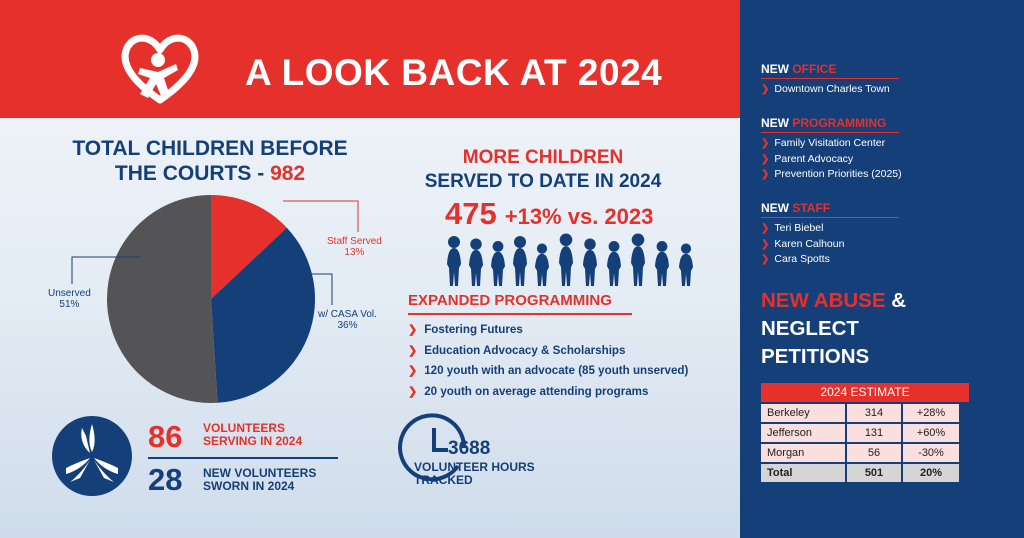  What do you see at coordinates (795, 259) in the screenshot?
I see `list-item: ❯ Cara Spotts` at bounding box center [795, 259].